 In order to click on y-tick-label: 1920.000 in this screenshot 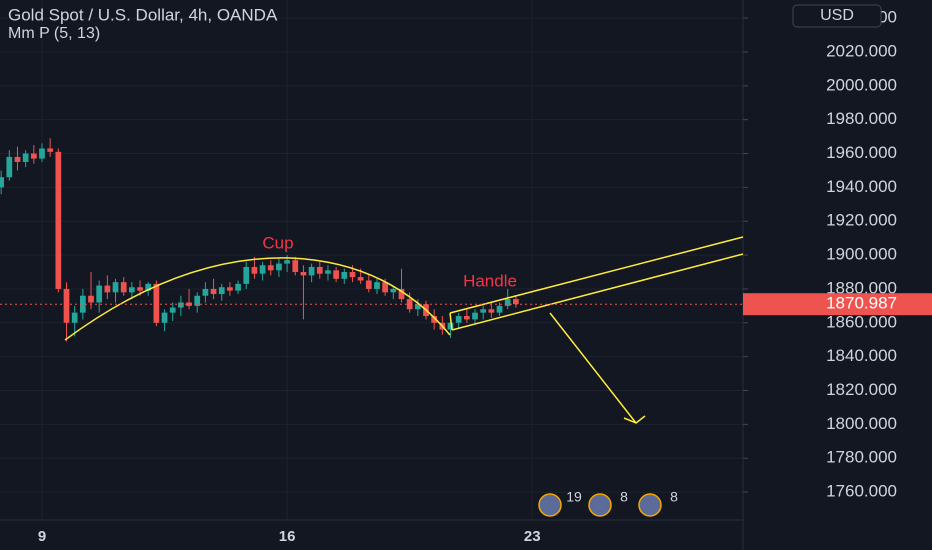, I will do `click(861, 220)`.